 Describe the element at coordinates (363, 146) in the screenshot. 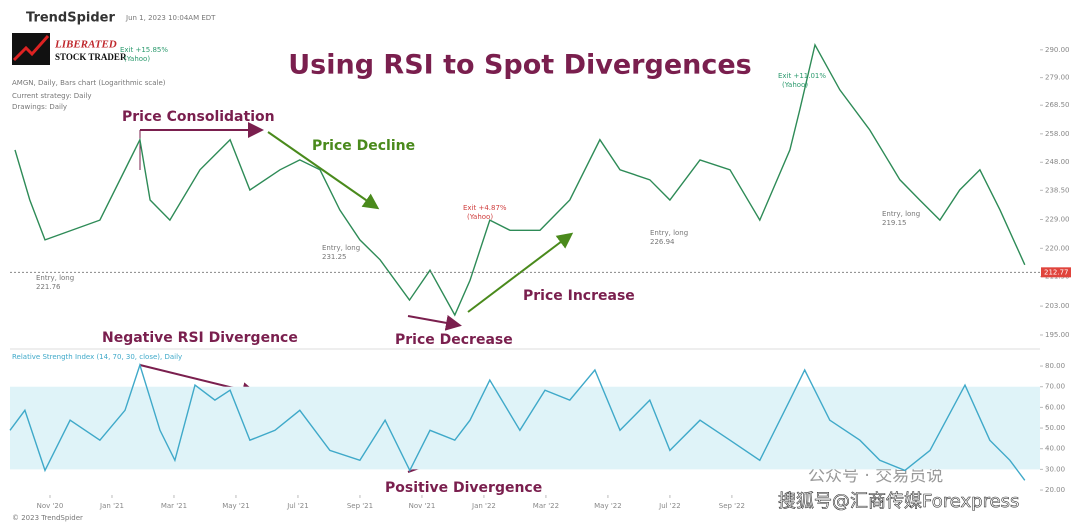

I see `annotation: Price Decline` at that location.